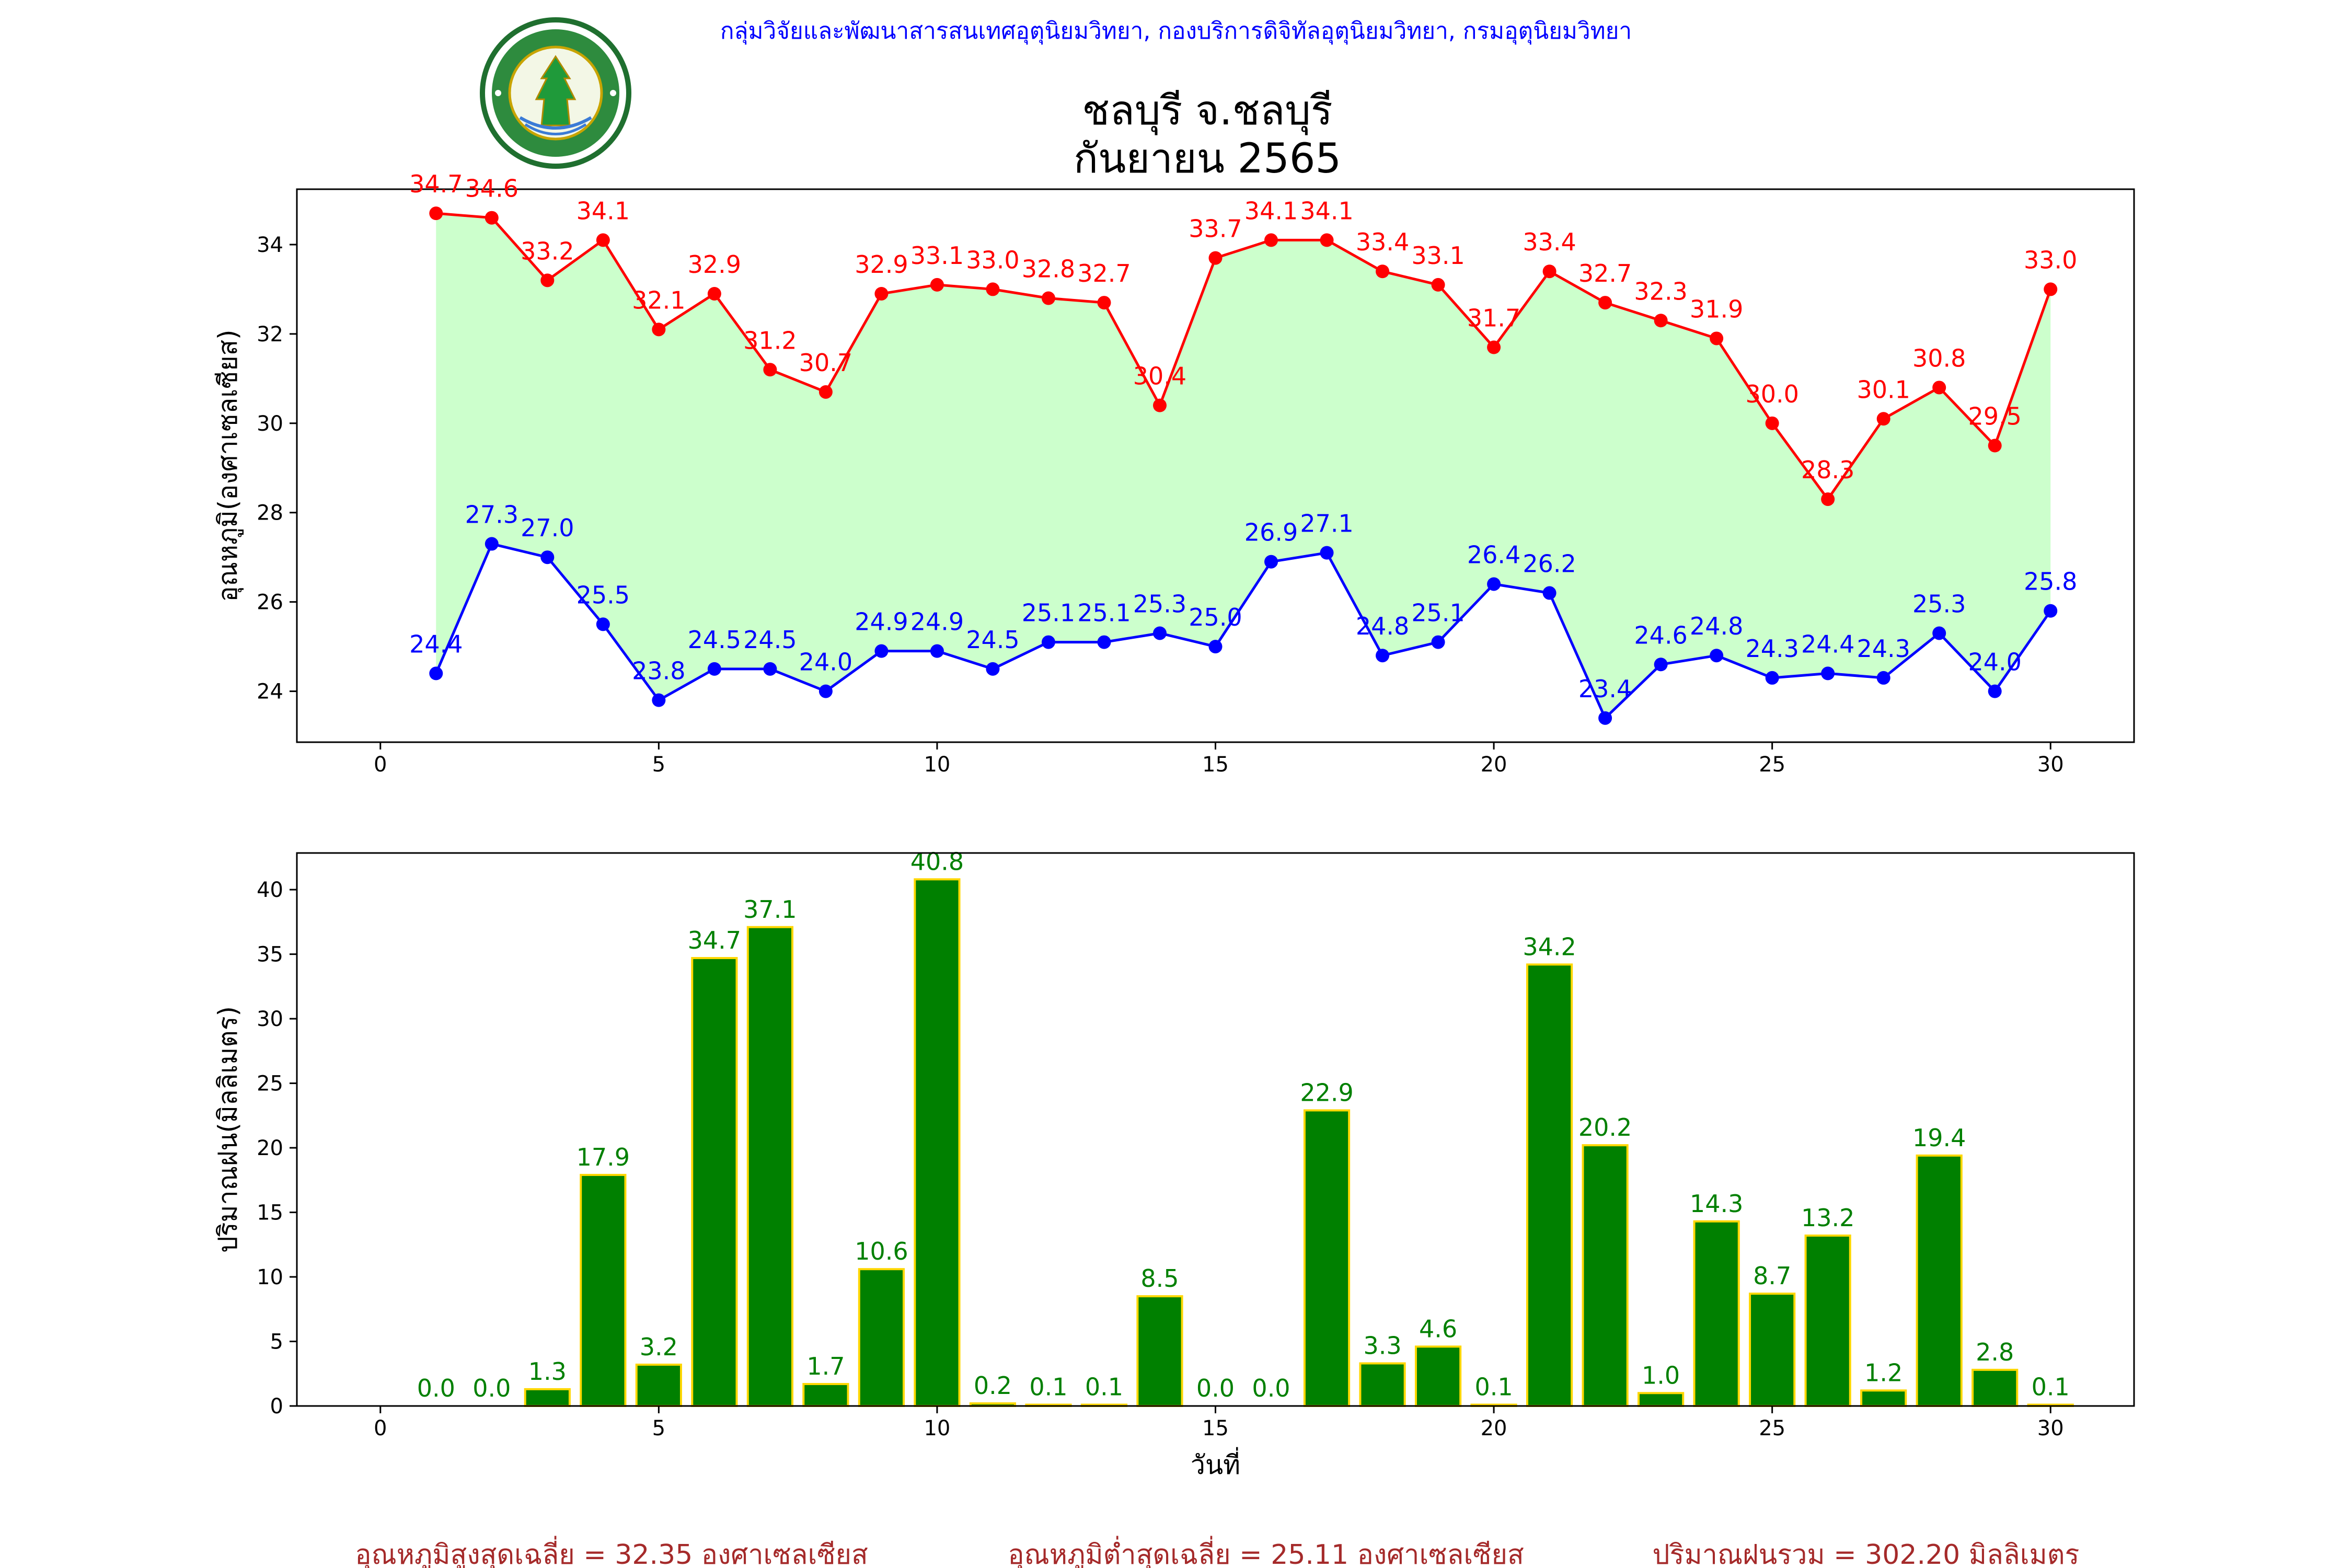  Describe the element at coordinates (1995, 662) in the screenshot. I see `min-temperature-label: 24.0` at that location.